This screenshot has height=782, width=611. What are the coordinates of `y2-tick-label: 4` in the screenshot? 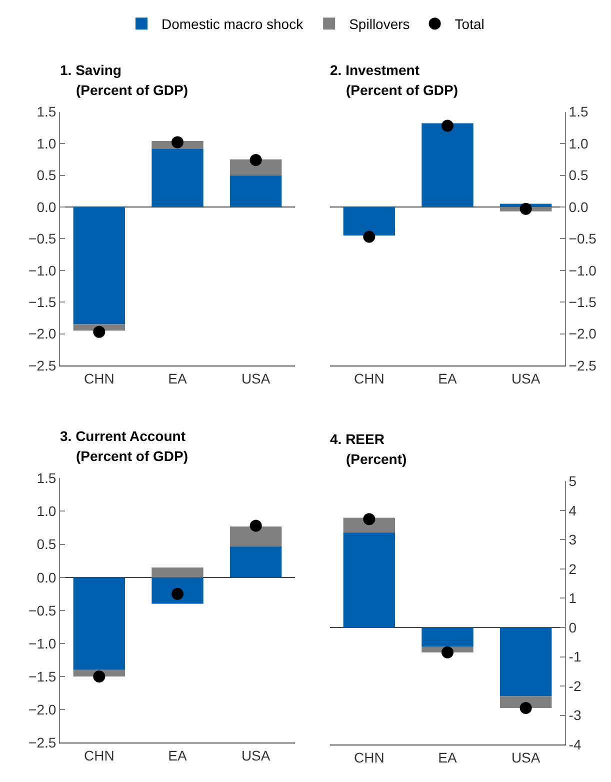 It's located at (572, 510).